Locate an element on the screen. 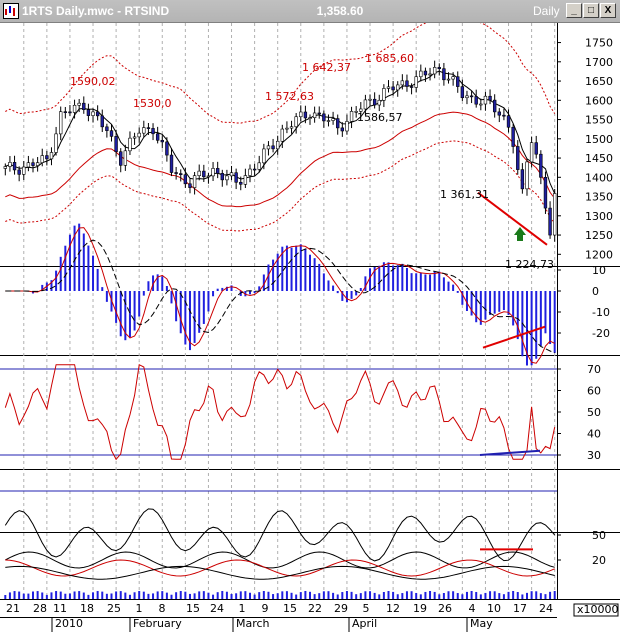  y-tick-label: -10 is located at coordinates (601, 312).